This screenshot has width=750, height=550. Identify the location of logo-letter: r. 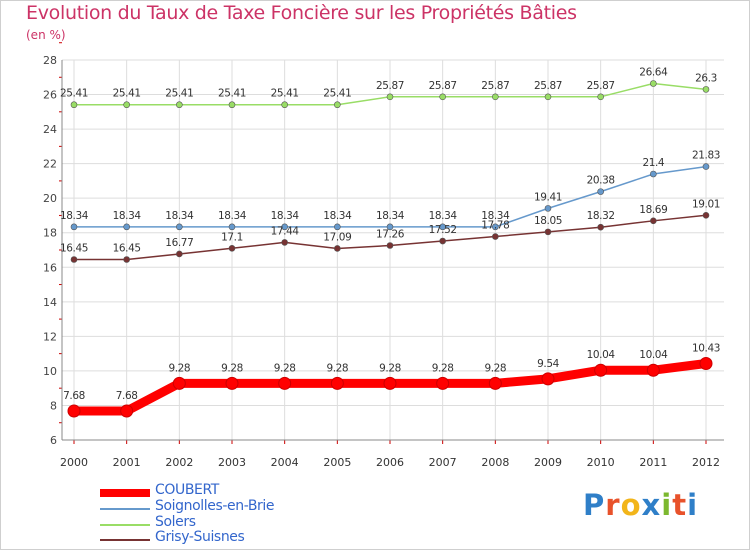
(613, 505).